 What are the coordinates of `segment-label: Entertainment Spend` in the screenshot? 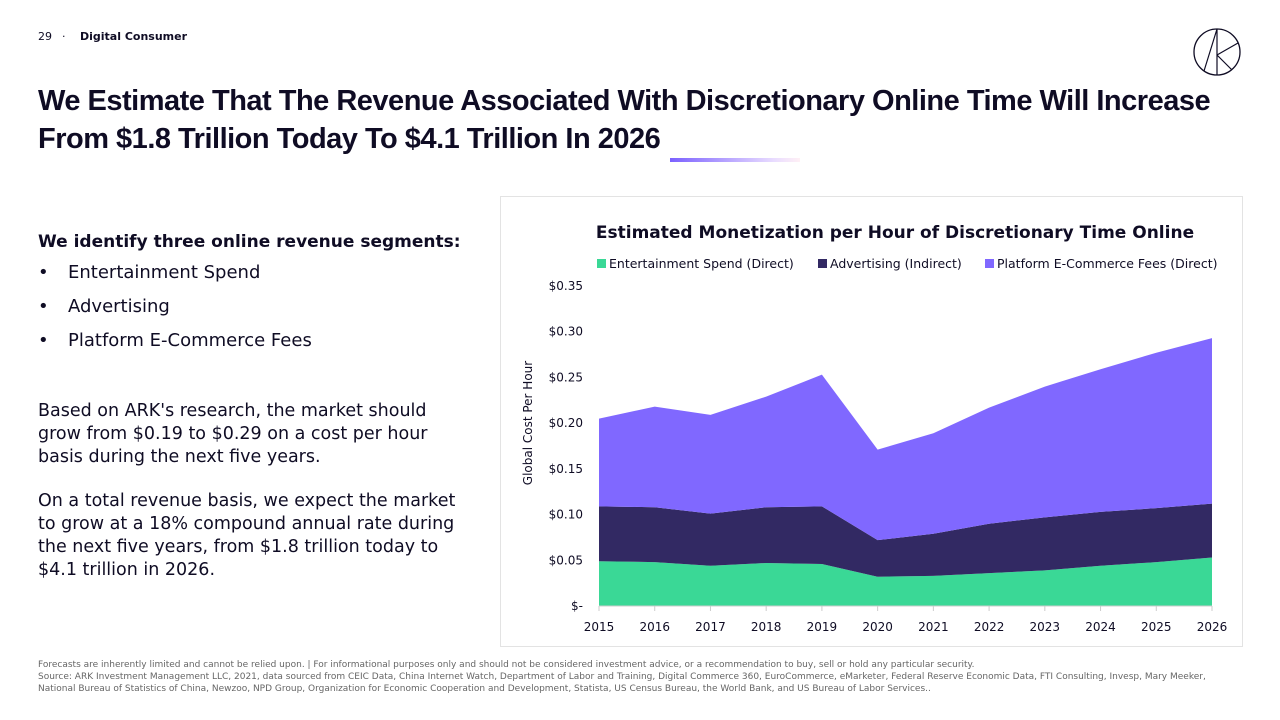 It's located at (164, 272).